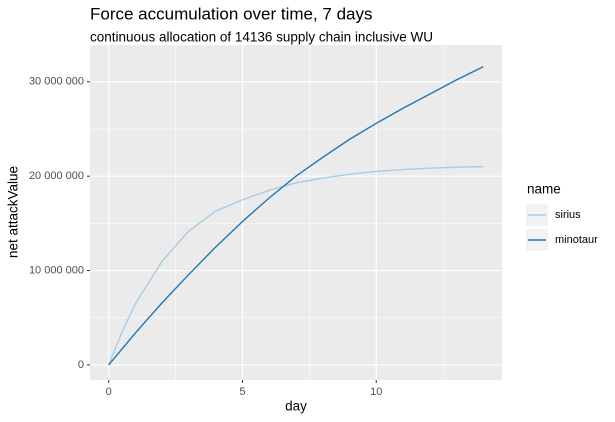  Describe the element at coordinates (56, 270) in the screenshot. I see `y-tick-label: 10 000 000` at that location.